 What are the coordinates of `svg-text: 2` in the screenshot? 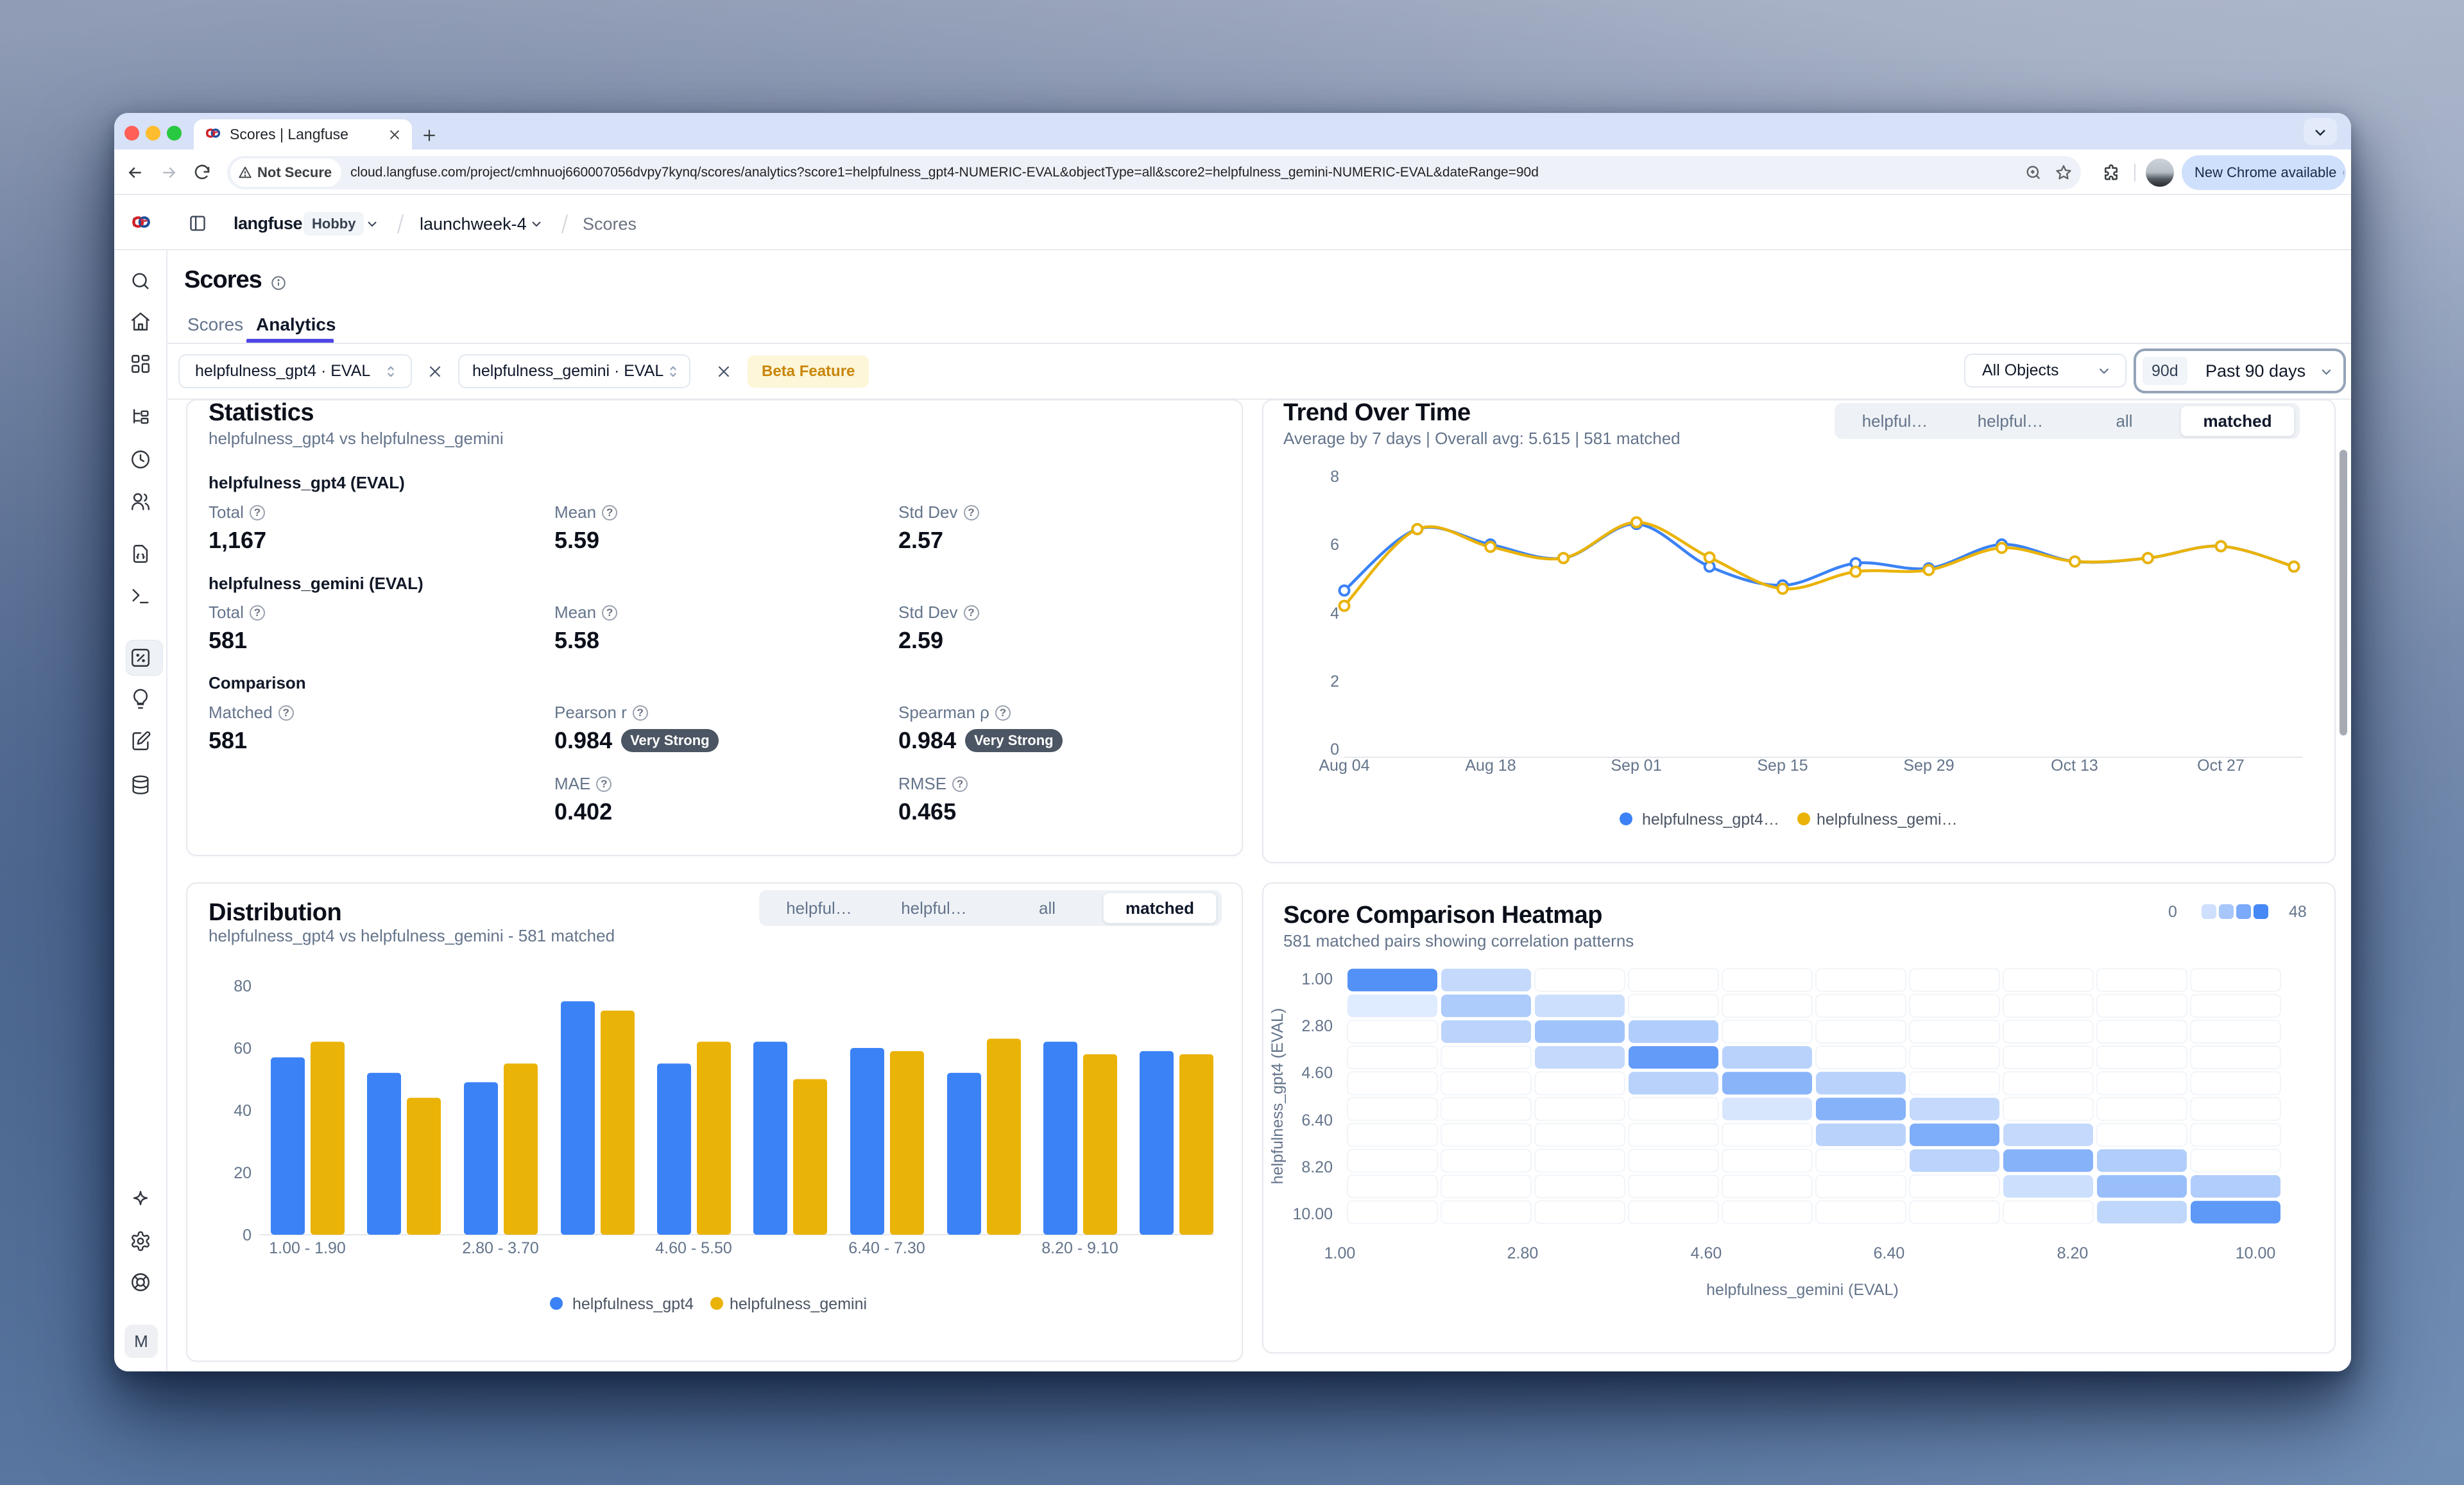 It's located at (1334, 682).